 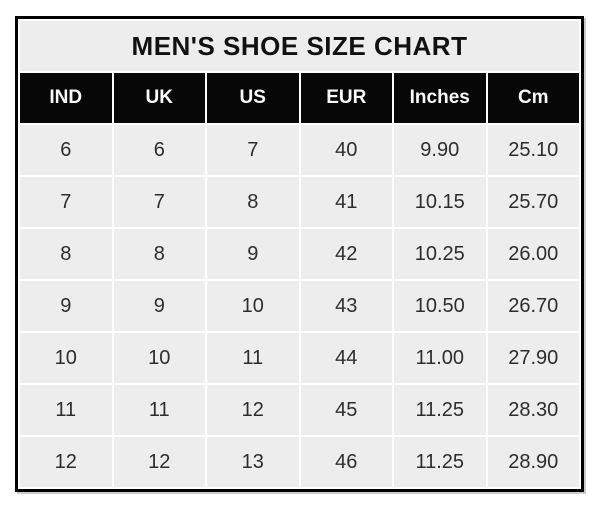 I want to click on table-cell: 10.50, so click(x=440, y=306).